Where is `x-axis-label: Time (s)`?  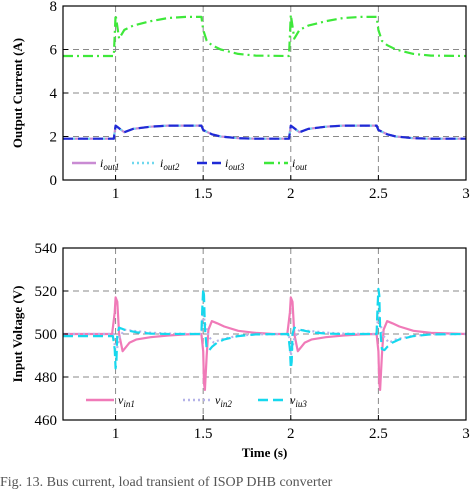 x-axis-label: Time (s) is located at coordinates (265, 452).